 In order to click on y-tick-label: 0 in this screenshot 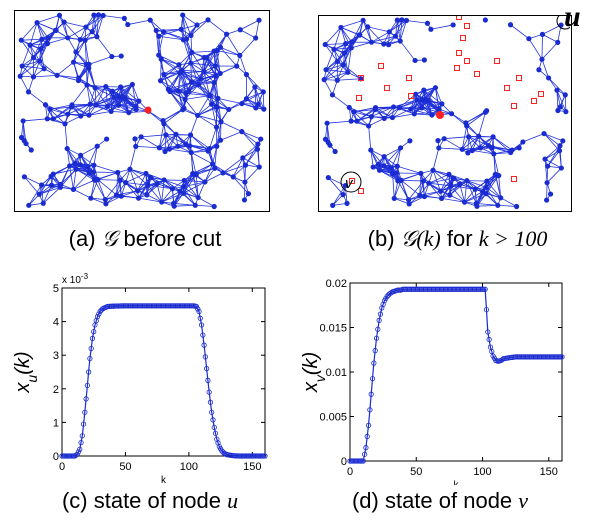, I will do `click(56, 457)`.